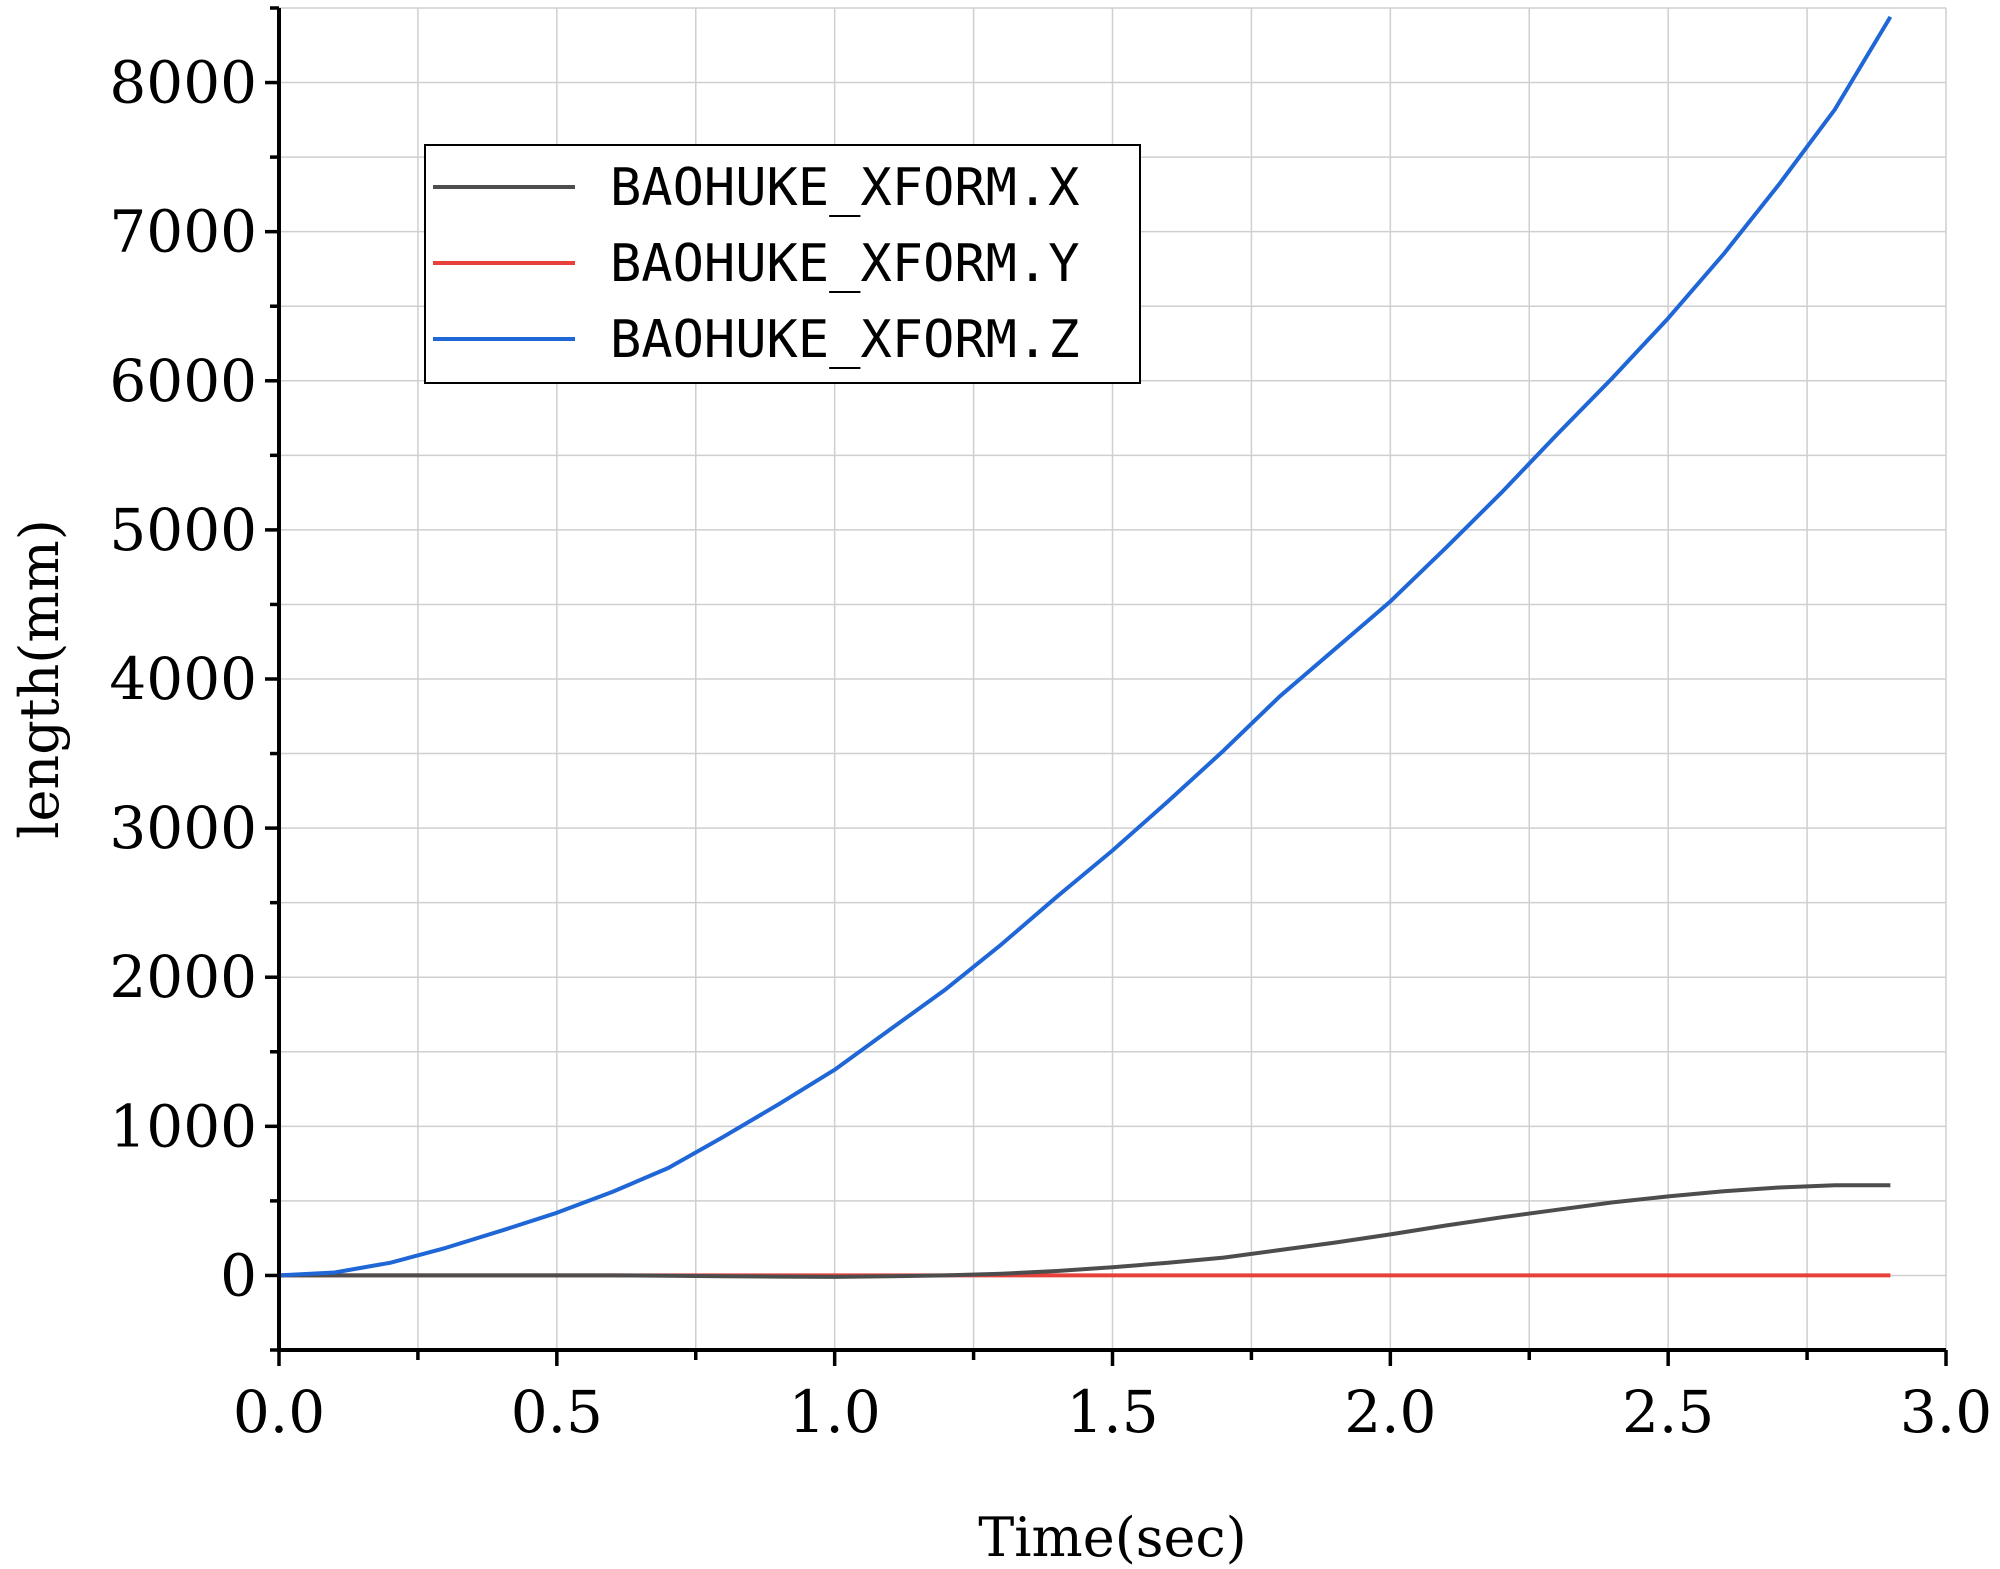  What do you see at coordinates (39, 679) in the screenshot?
I see `y-axis-title: length(mm)` at bounding box center [39, 679].